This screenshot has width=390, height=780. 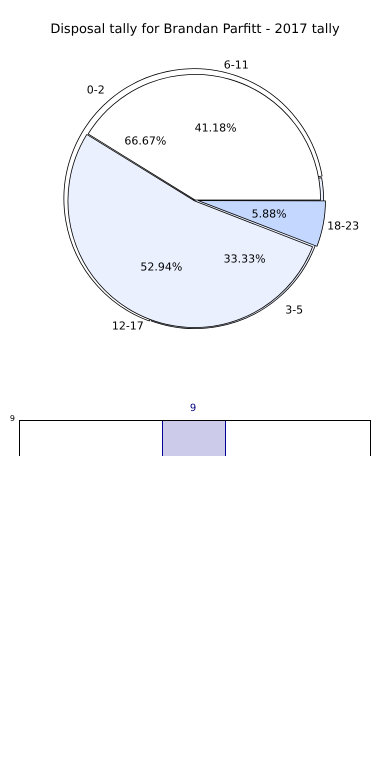 What do you see at coordinates (215, 127) in the screenshot?
I see `data-label: 41.18%` at bounding box center [215, 127].